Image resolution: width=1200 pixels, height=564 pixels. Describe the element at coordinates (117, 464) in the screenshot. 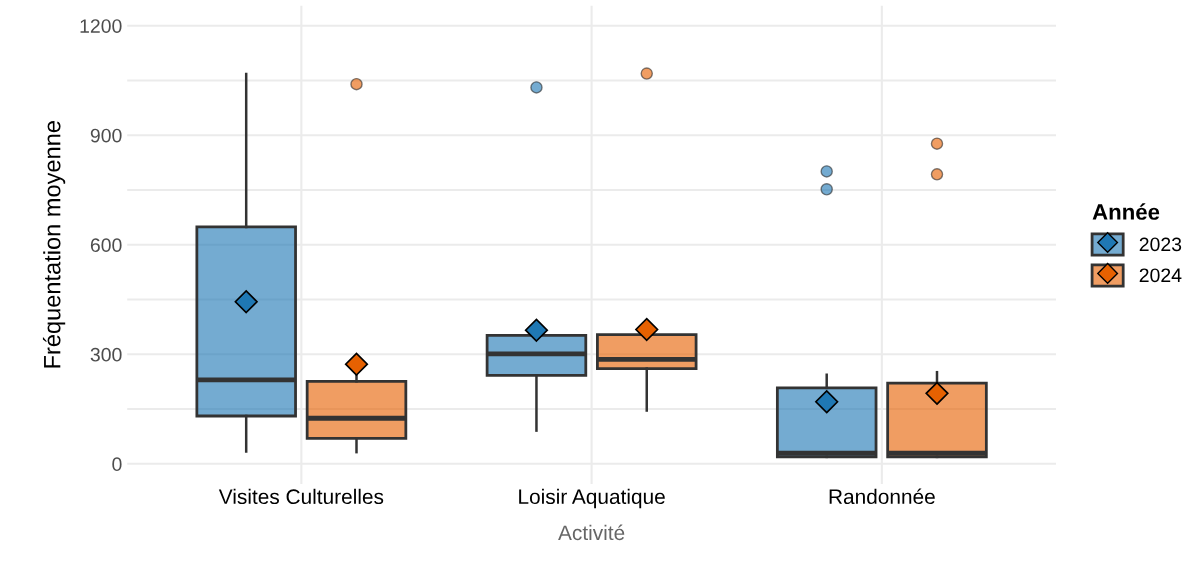

I see `y-tick-label: 0` at that location.